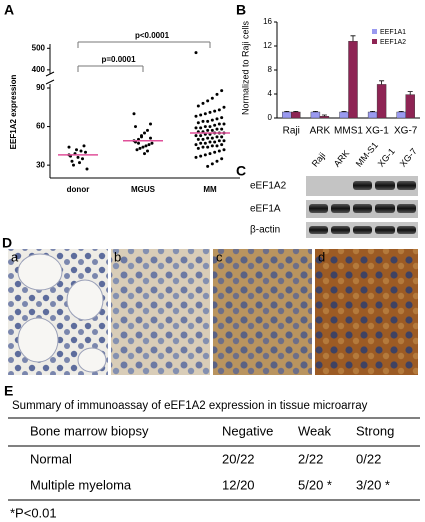 This screenshot has height=522, width=425. Describe the element at coordinates (267, 45) in the screenshot. I see `y-tick-label: 12` at that location.